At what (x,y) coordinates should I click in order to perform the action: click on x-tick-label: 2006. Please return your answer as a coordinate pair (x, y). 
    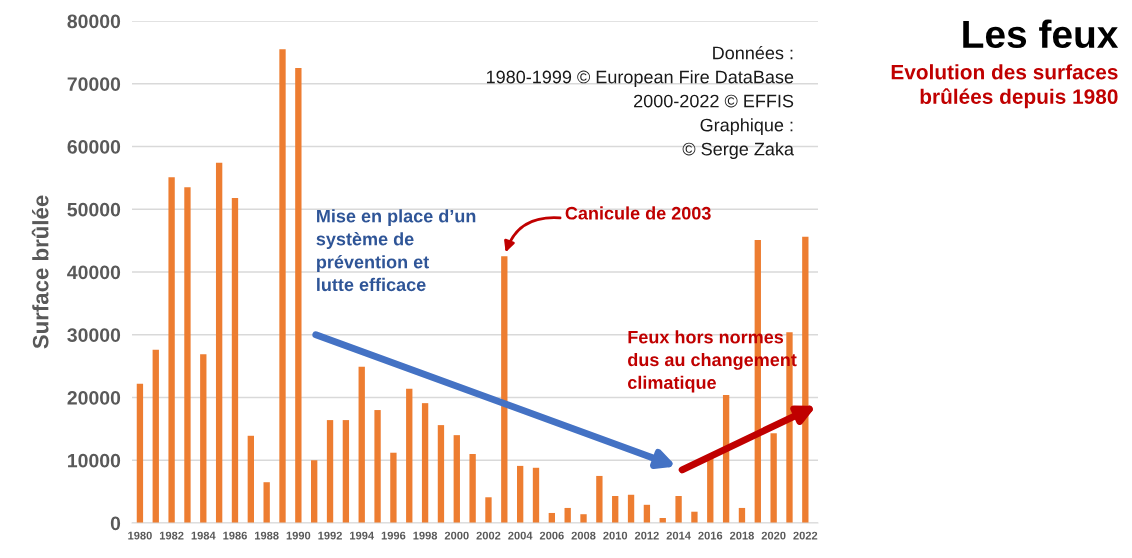
    Looking at the image, I should click on (551, 535).